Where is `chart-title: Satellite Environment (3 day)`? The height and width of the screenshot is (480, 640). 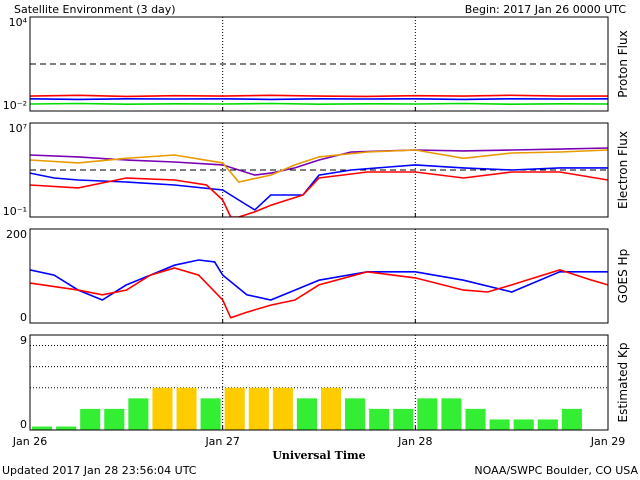
chart-title: Satellite Environment (3 day) is located at coordinates (95, 9).